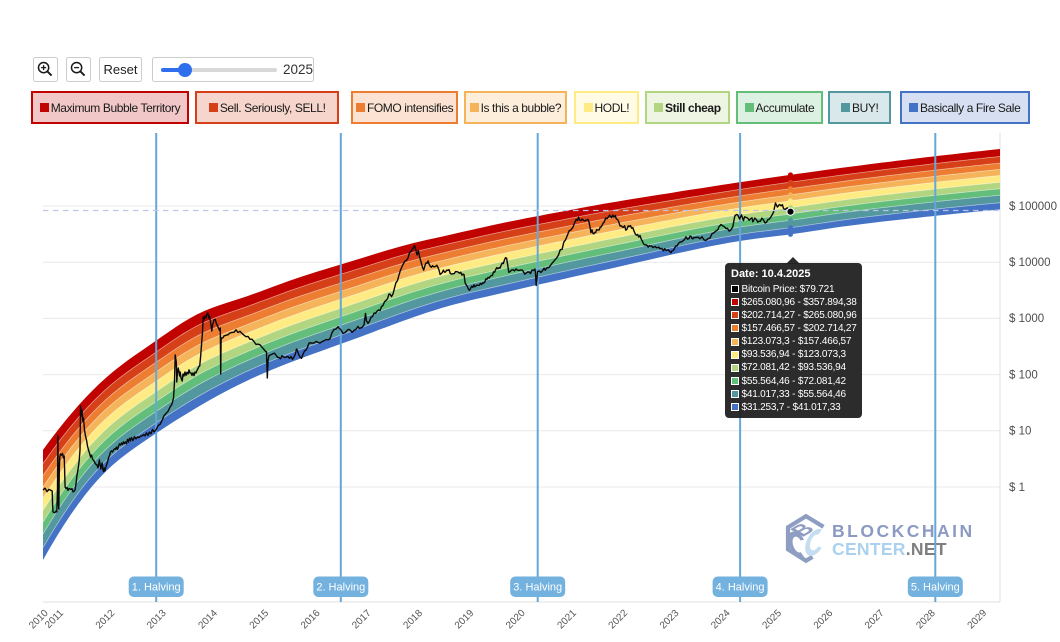 Image resolution: width=1060 pixels, height=642 pixels. Describe the element at coordinates (978, 620) in the screenshot. I see `svg-text: 2029` at that location.